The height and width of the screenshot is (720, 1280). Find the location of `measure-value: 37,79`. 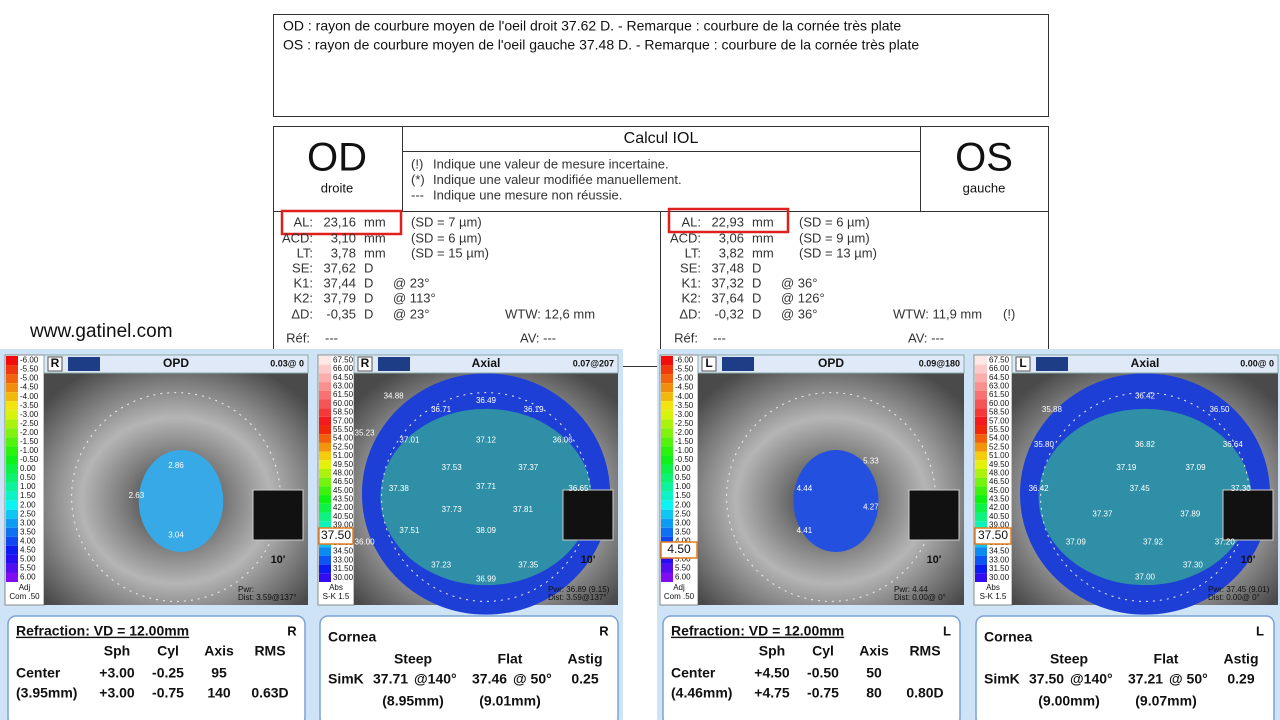

measure-value: 37,79 is located at coordinates (339, 297).